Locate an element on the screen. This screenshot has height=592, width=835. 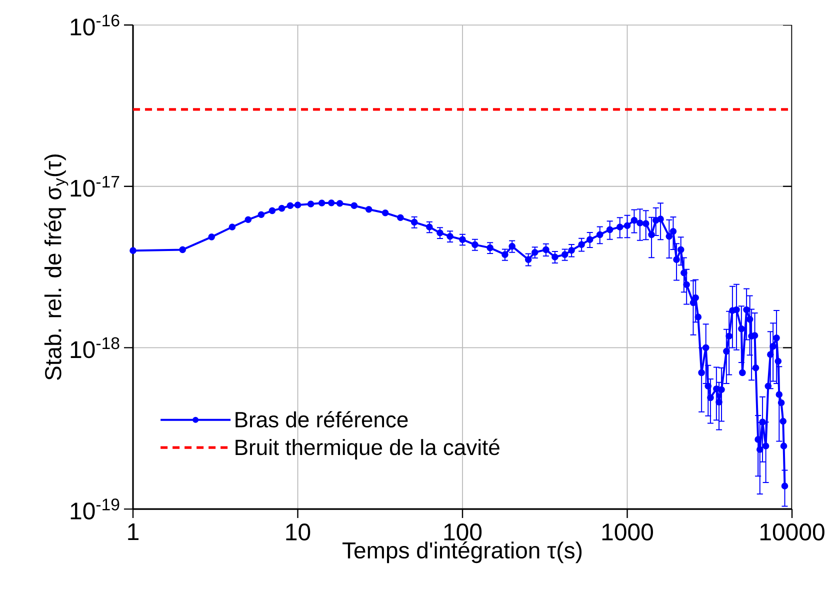
x-tick-label: 1000 is located at coordinates (627, 532).